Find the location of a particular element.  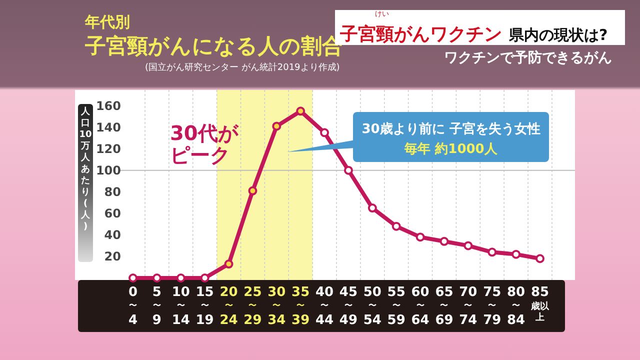

y-tick-label: 60 is located at coordinates (112, 213).